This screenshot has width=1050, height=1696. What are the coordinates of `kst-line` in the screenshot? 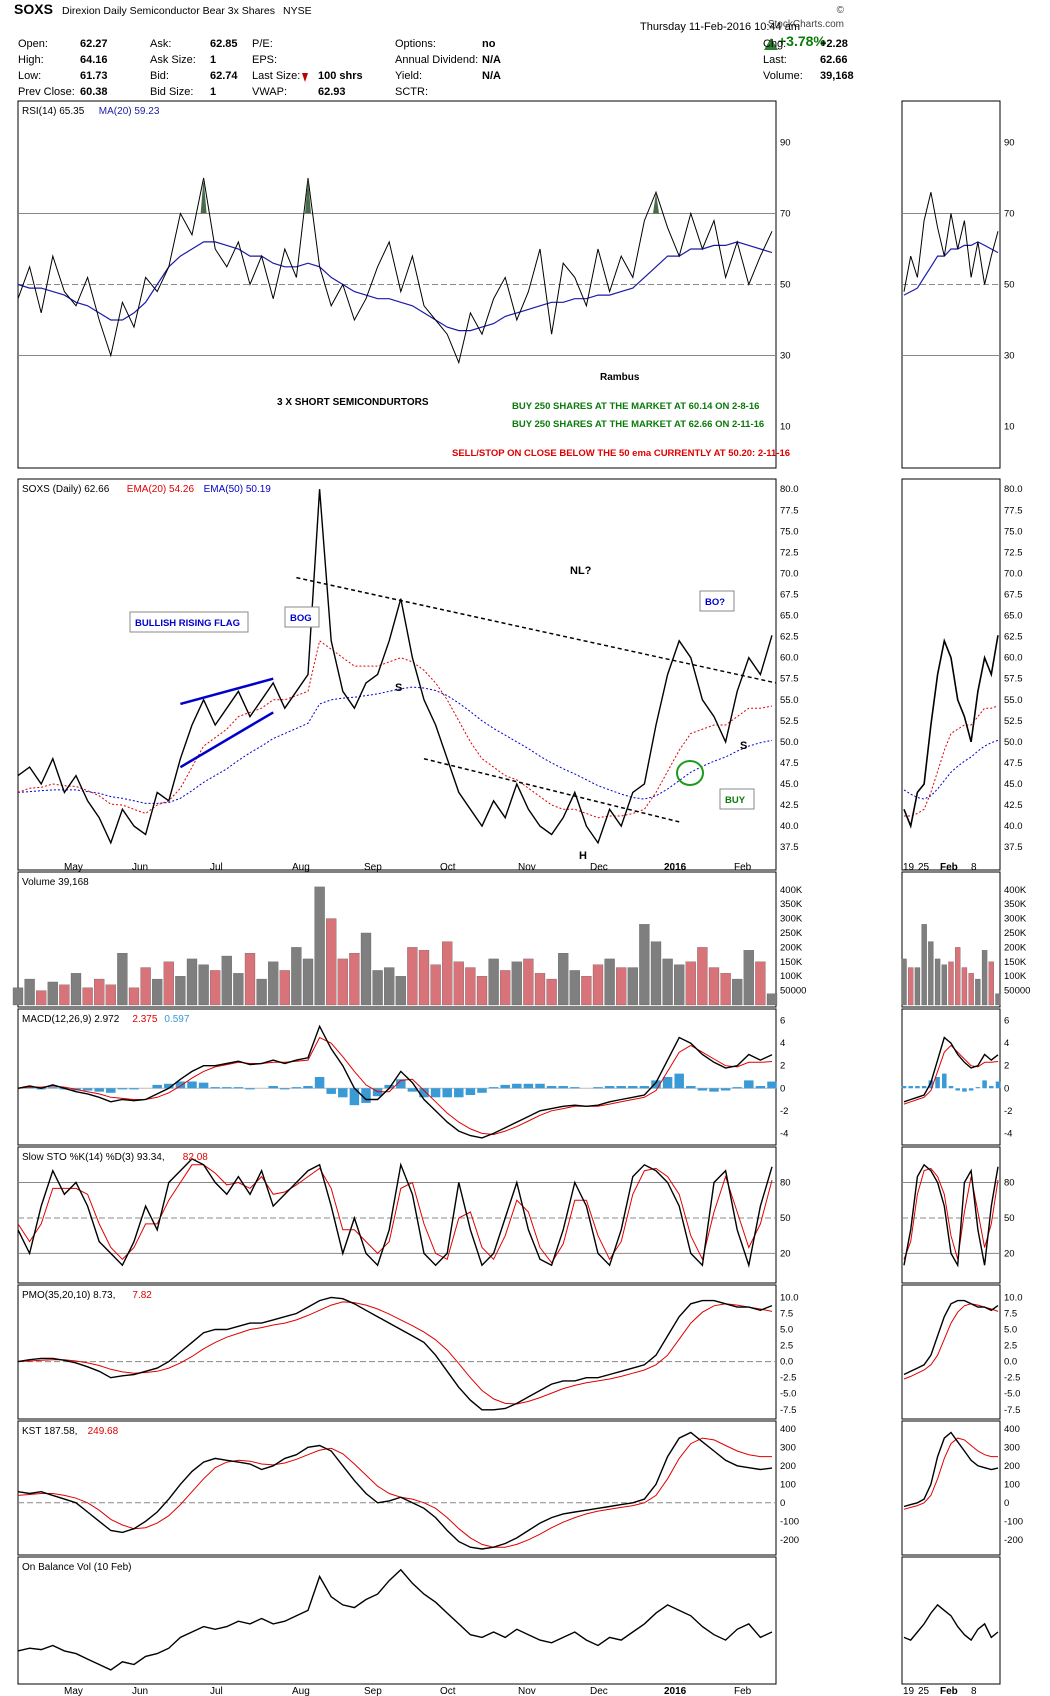 It's located at (395, 1490).